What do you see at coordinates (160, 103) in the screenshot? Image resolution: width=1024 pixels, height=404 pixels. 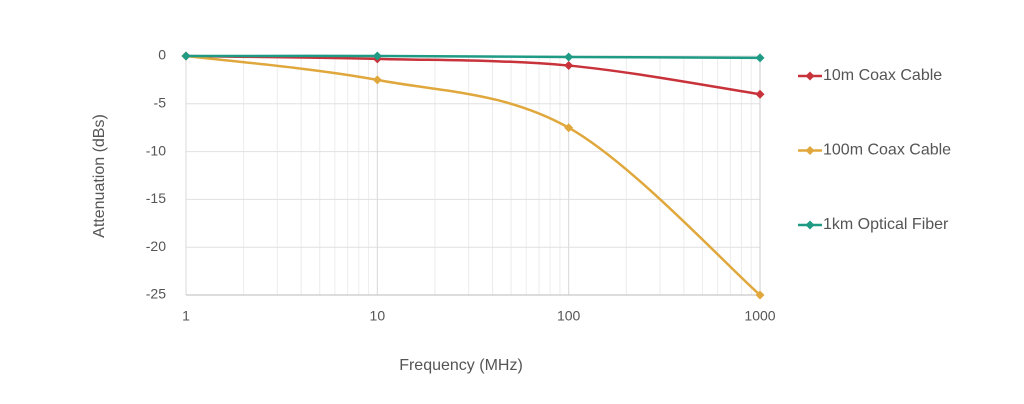 I see `y-tick-label: -5` at bounding box center [160, 103].